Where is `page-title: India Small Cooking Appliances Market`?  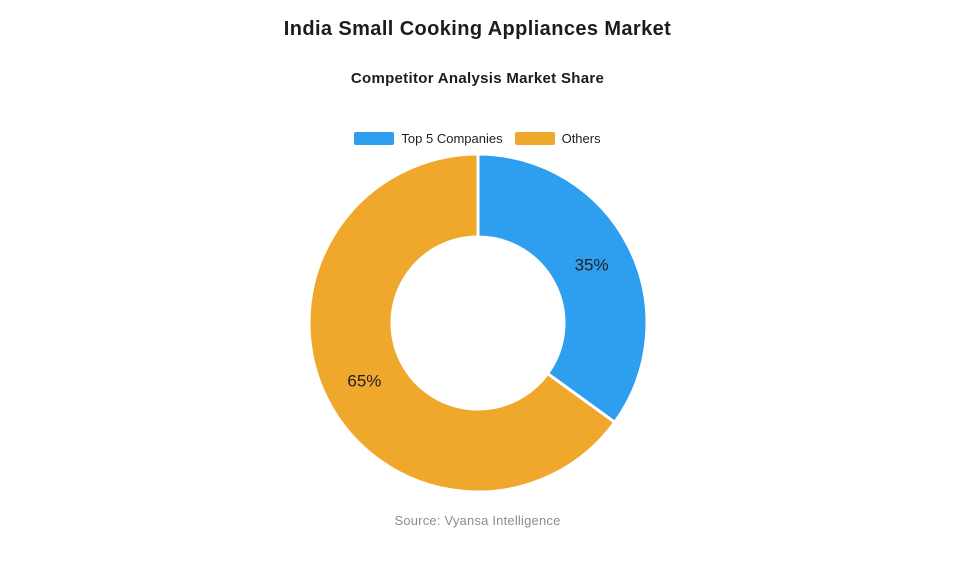 page-title: India Small Cooking Appliances Market is located at coordinates (477, 29).